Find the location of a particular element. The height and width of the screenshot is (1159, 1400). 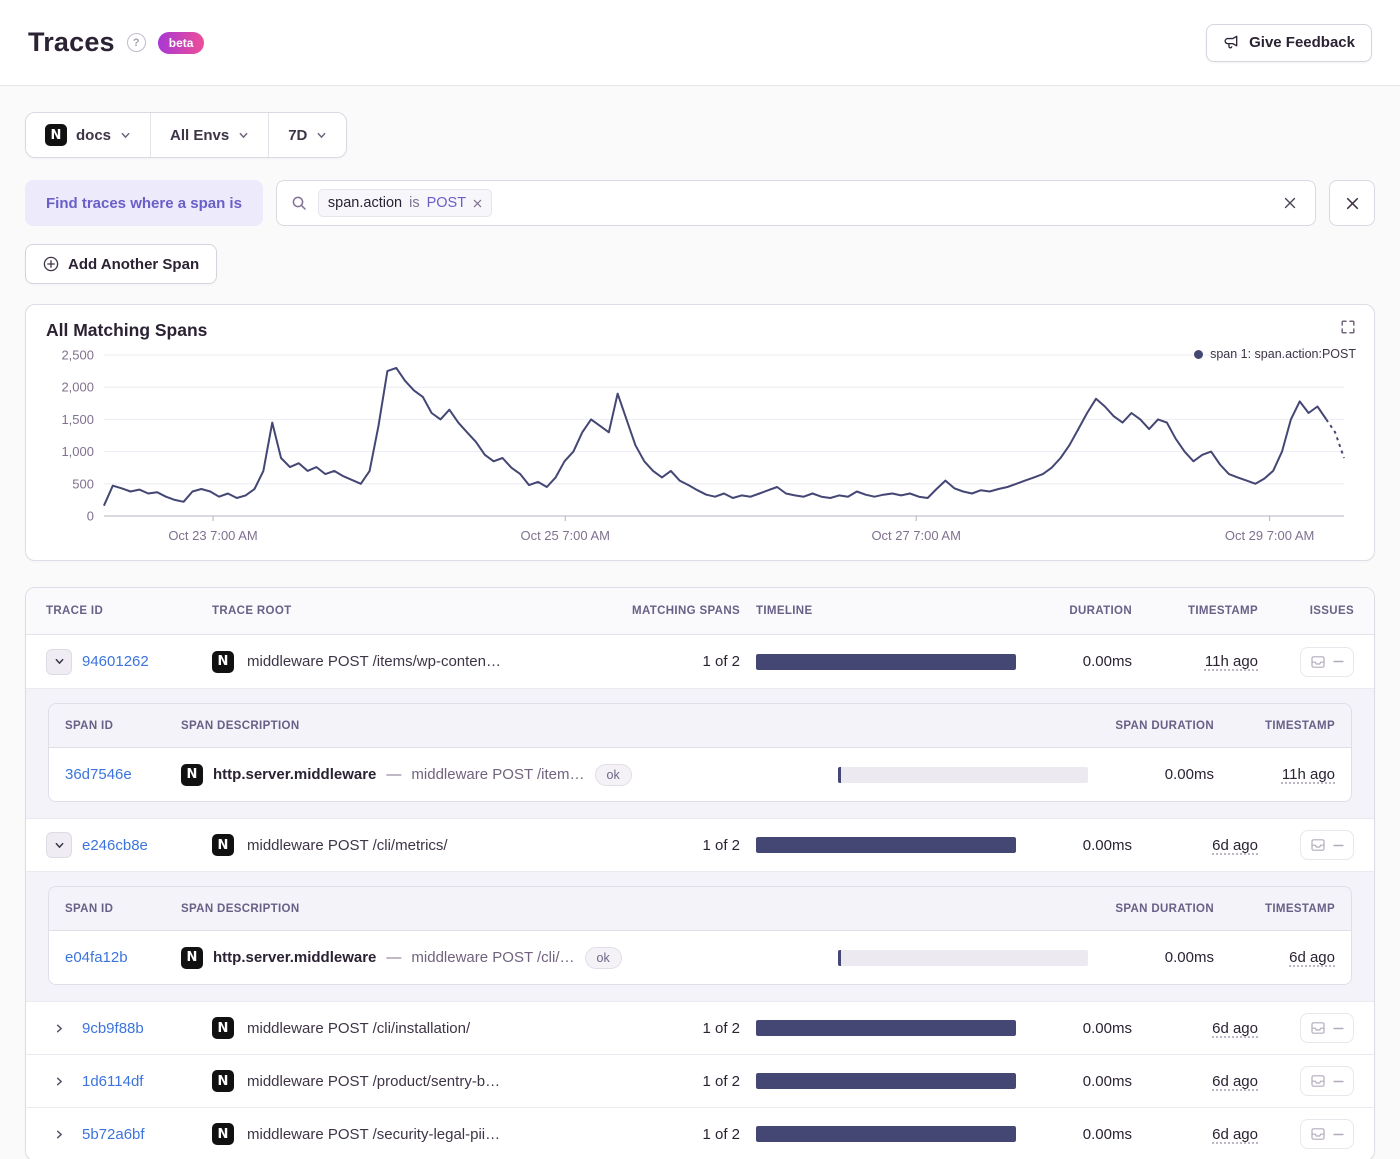

remove-span-filter-button is located at coordinates (1352, 203).